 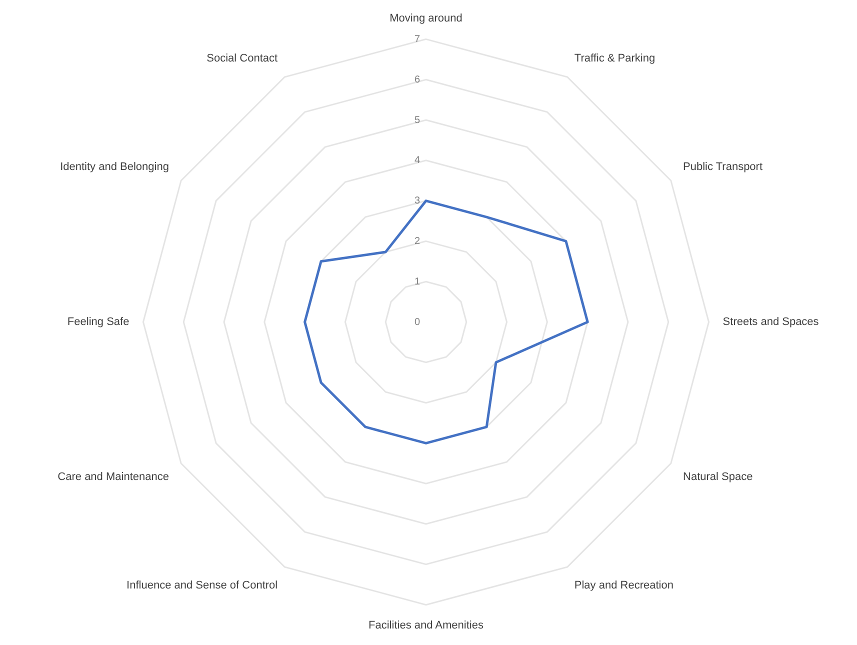 What do you see at coordinates (417, 120) in the screenshot?
I see `y-tick-label: 5` at bounding box center [417, 120].